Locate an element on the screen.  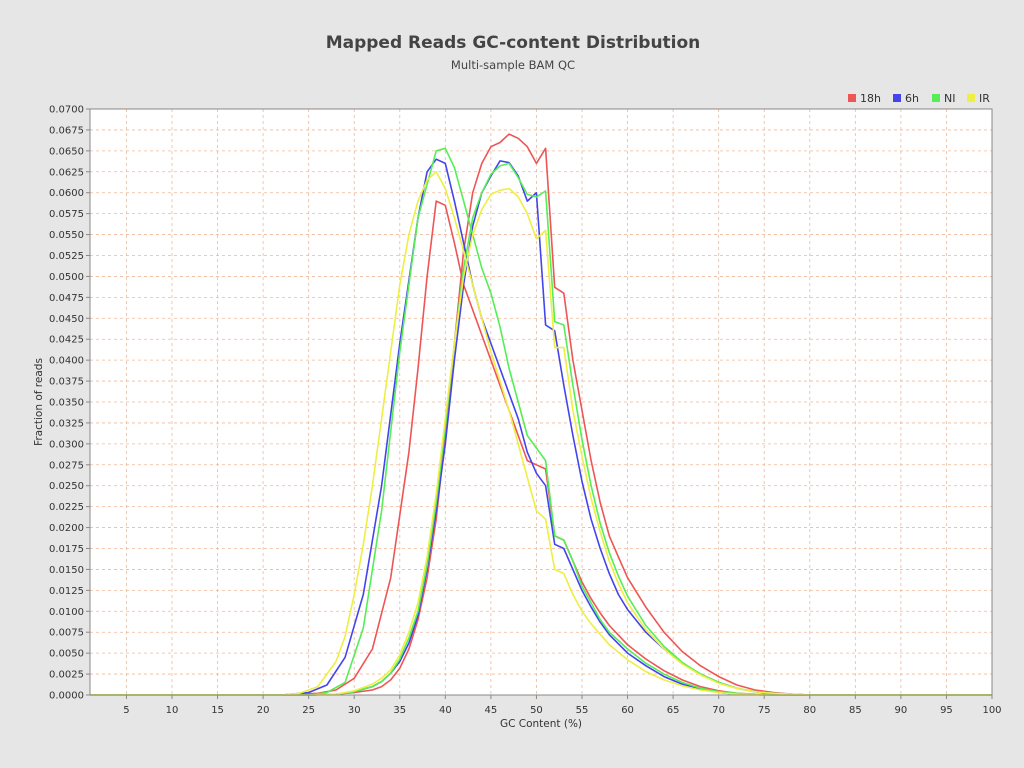
legend-item-ir: IR is located at coordinates (978, 98).